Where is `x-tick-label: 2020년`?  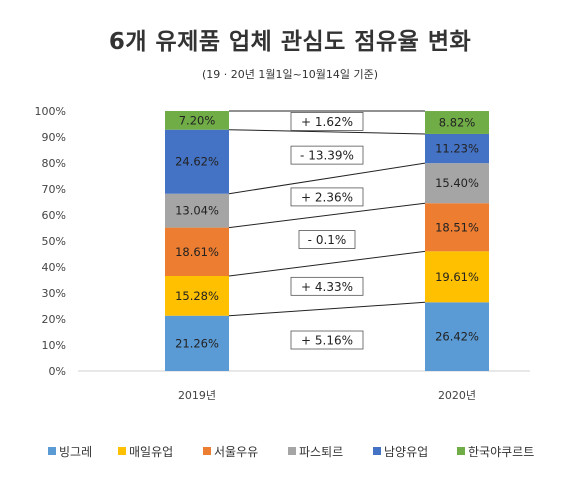 x-tick-label: 2020년 is located at coordinates (457, 395).